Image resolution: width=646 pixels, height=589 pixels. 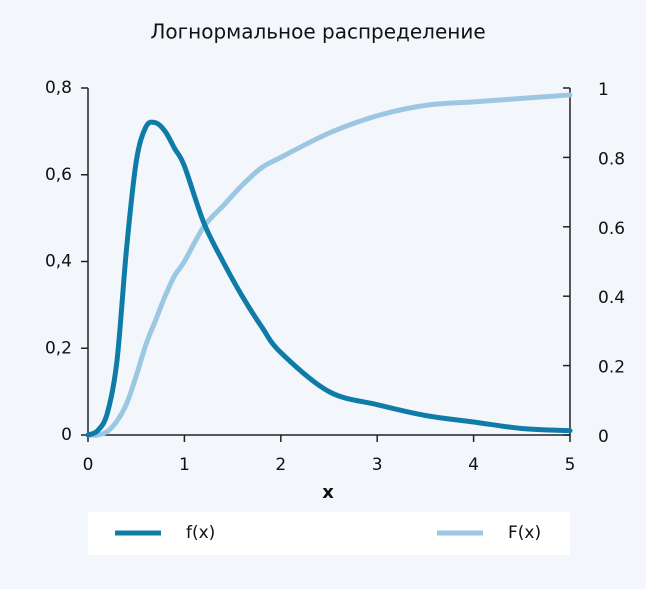 What do you see at coordinates (58, 348) in the screenshot?
I see `y-tick-label: 0,2` at bounding box center [58, 348].